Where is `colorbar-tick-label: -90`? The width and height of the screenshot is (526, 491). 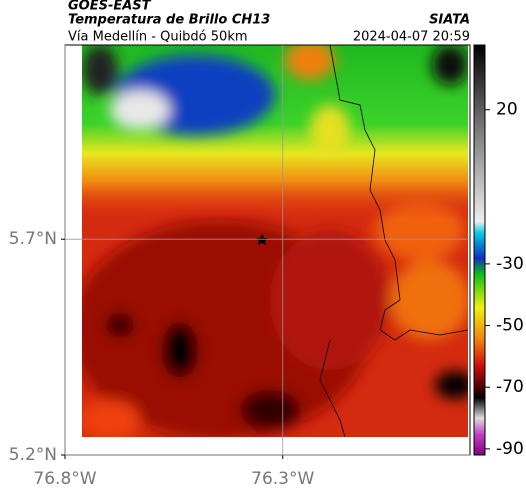
colorbar-tick-label: -90 is located at coordinates (510, 449).